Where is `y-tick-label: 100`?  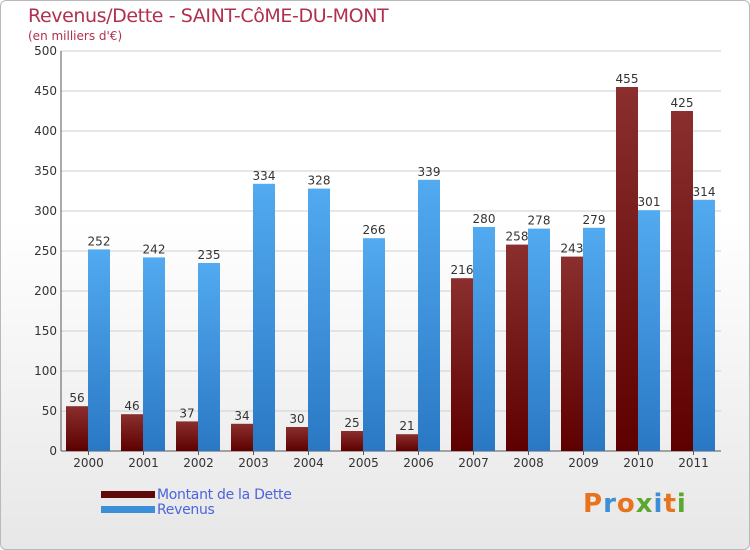
y-tick-label: 100 is located at coordinates (45, 371).